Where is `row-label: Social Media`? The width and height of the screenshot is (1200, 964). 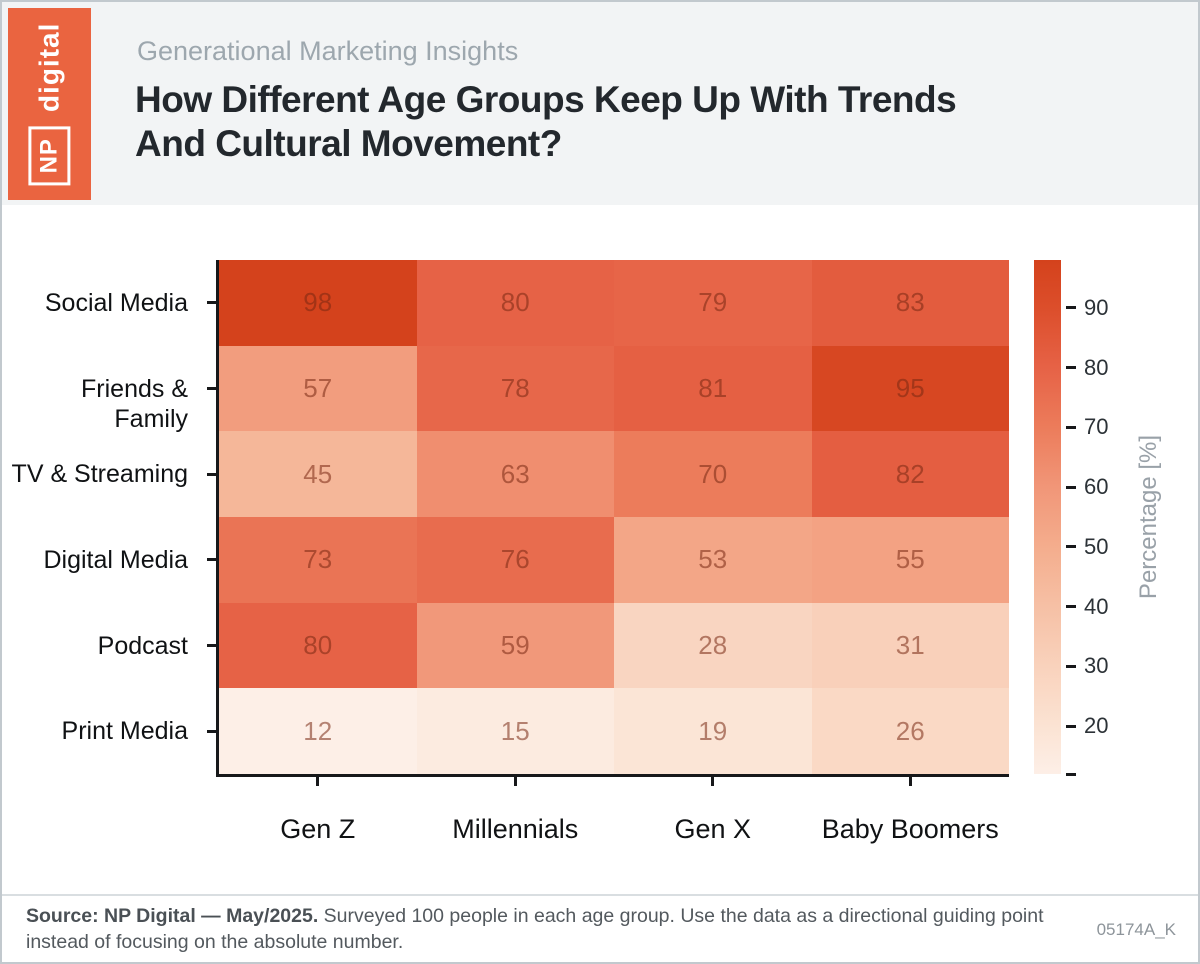 row-label: Social Media is located at coordinates (116, 302).